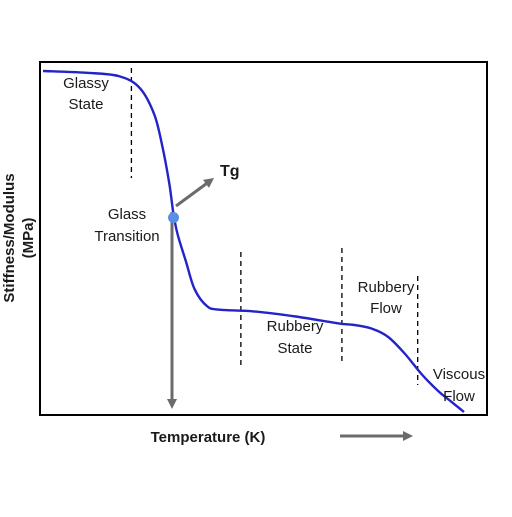 The height and width of the screenshot is (517, 512). What do you see at coordinates (459, 396) in the screenshot?
I see `region-label-viscous-flow-line2: Flow` at bounding box center [459, 396].